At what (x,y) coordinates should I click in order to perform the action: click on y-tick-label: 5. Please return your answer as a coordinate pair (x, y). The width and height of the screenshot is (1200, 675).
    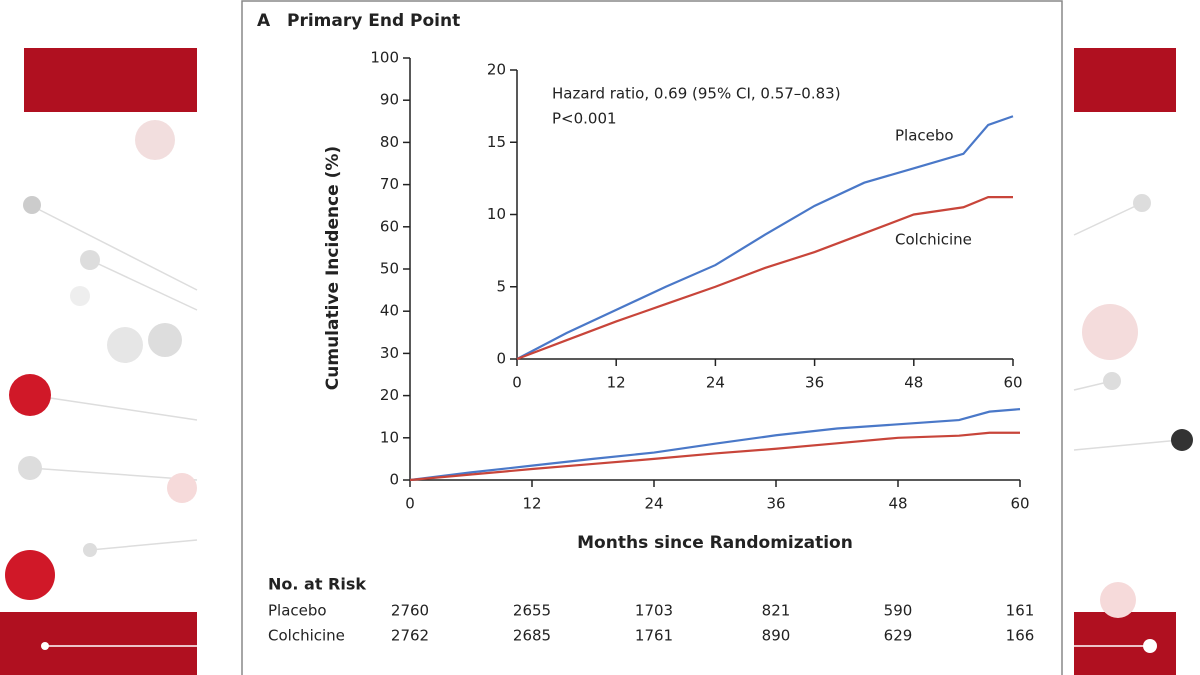
    Looking at the image, I should click on (501, 286).